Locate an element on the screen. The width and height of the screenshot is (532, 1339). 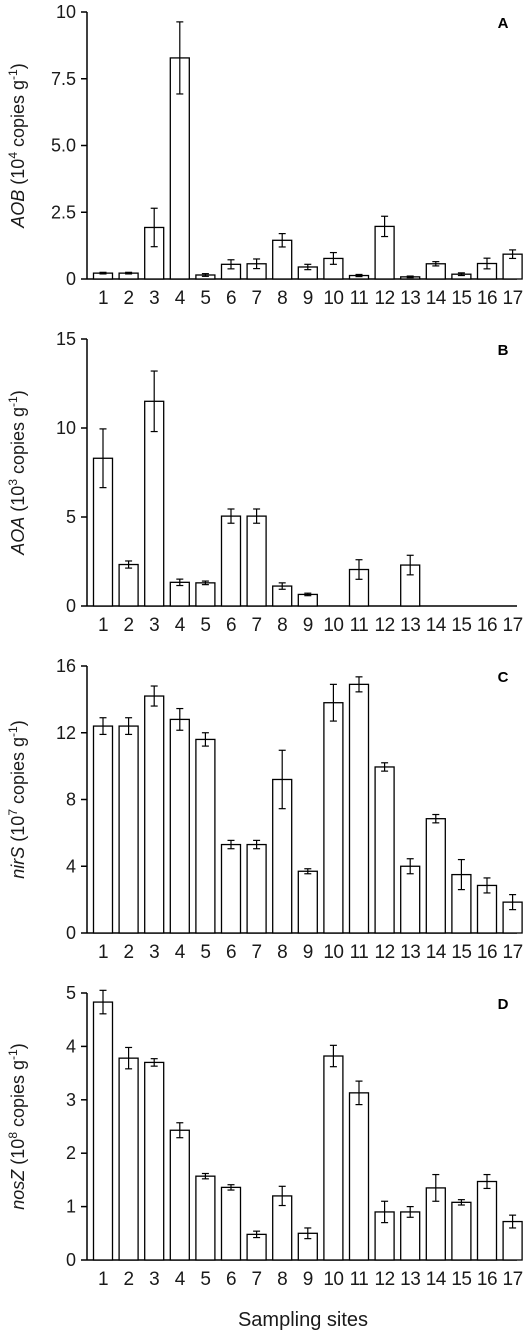
y-tick-label: 16 is located at coordinates (66, 666).